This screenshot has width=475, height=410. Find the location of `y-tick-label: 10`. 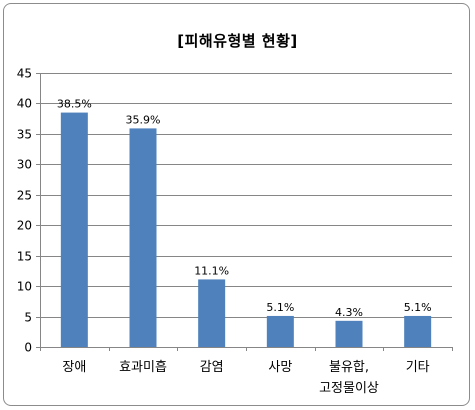

y-tick-label: 10 is located at coordinates (24, 287).